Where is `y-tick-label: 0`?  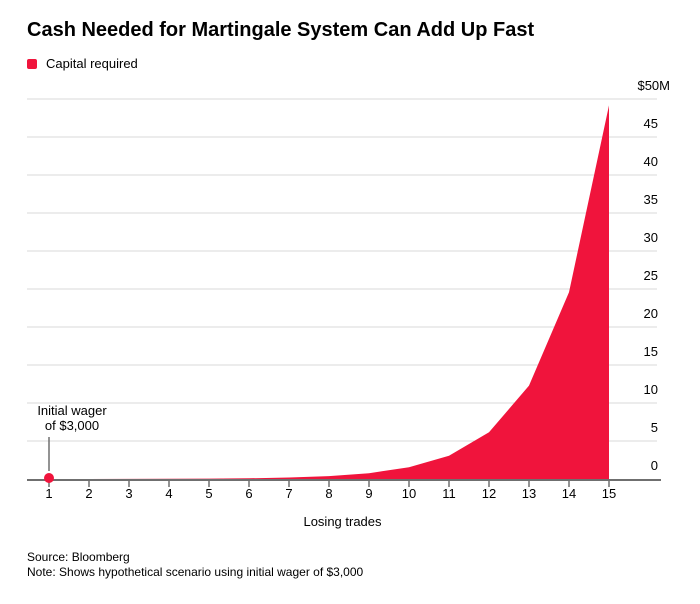 y-tick-label: 0 is located at coordinates (654, 465).